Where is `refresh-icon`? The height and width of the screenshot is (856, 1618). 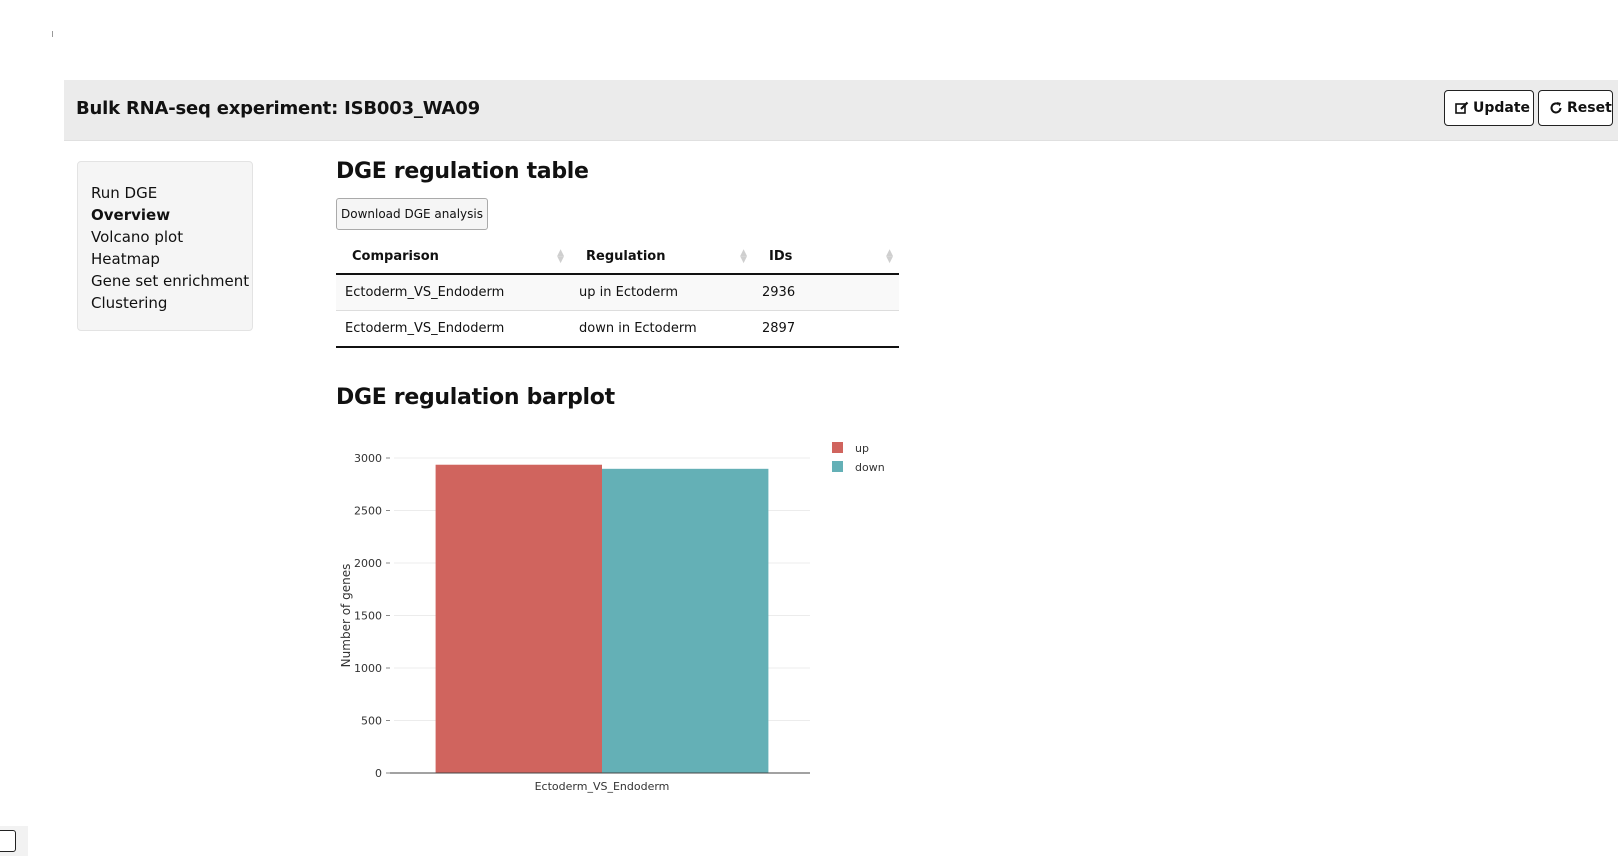 refresh-icon is located at coordinates (1556, 108).